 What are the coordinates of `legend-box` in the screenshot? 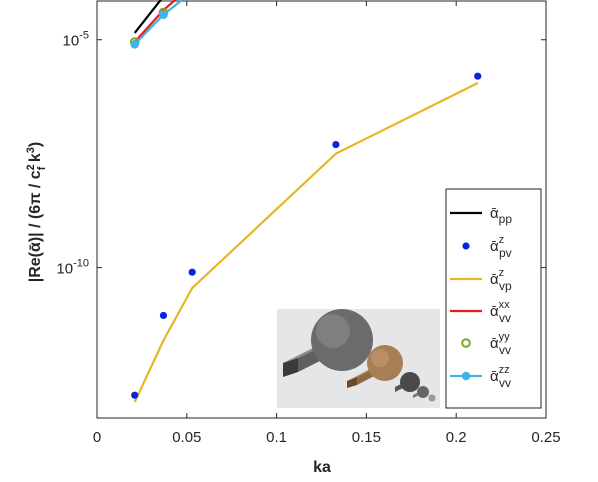 It's located at (493, 298).